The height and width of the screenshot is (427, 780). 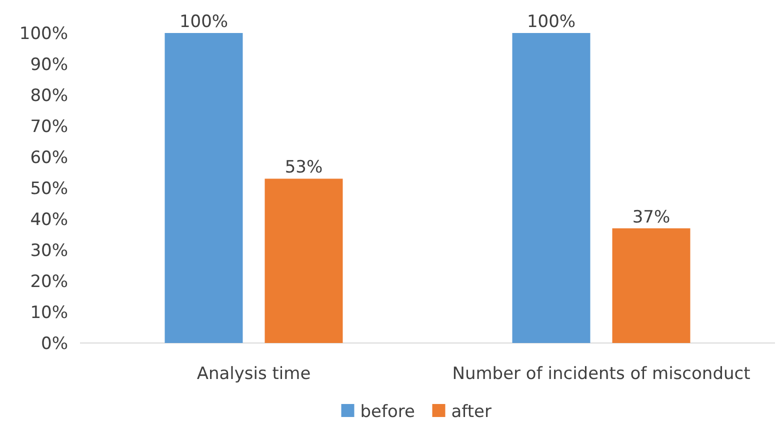 What do you see at coordinates (651, 217) in the screenshot?
I see `data-label: 37%` at bounding box center [651, 217].